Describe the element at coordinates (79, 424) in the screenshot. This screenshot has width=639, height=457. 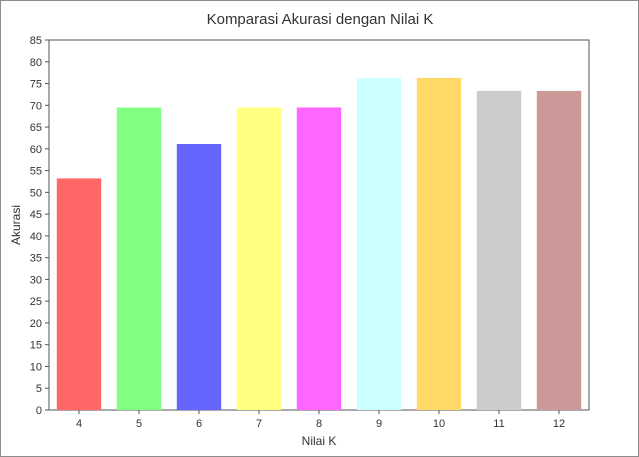
I see `x-tick-label: 4` at that location.